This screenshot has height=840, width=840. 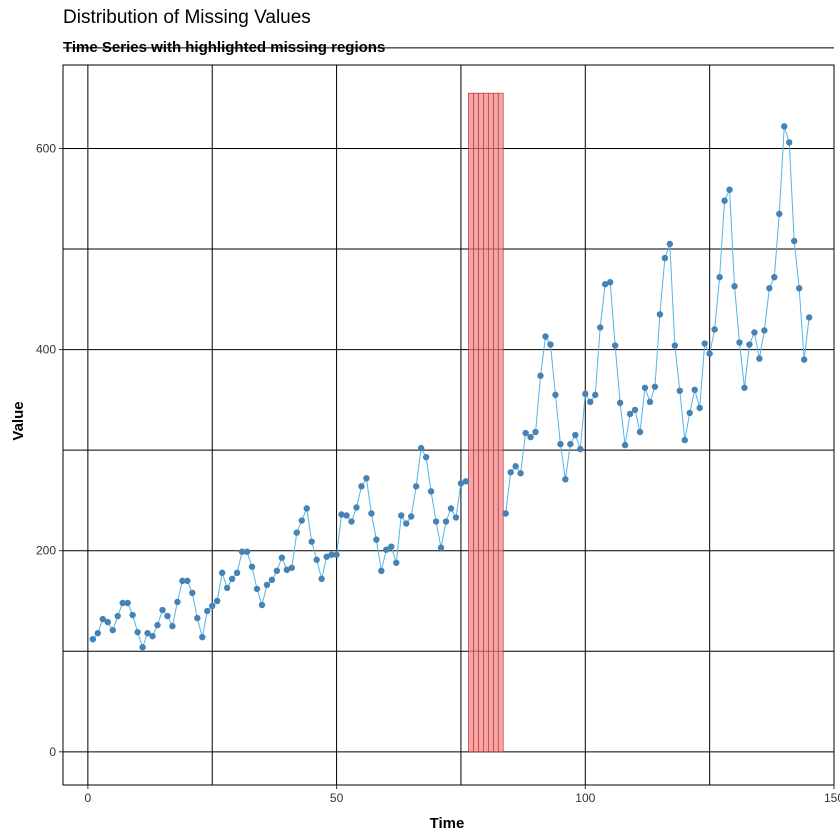 I want to click on x-tick-label: 100, so click(x=585, y=798).